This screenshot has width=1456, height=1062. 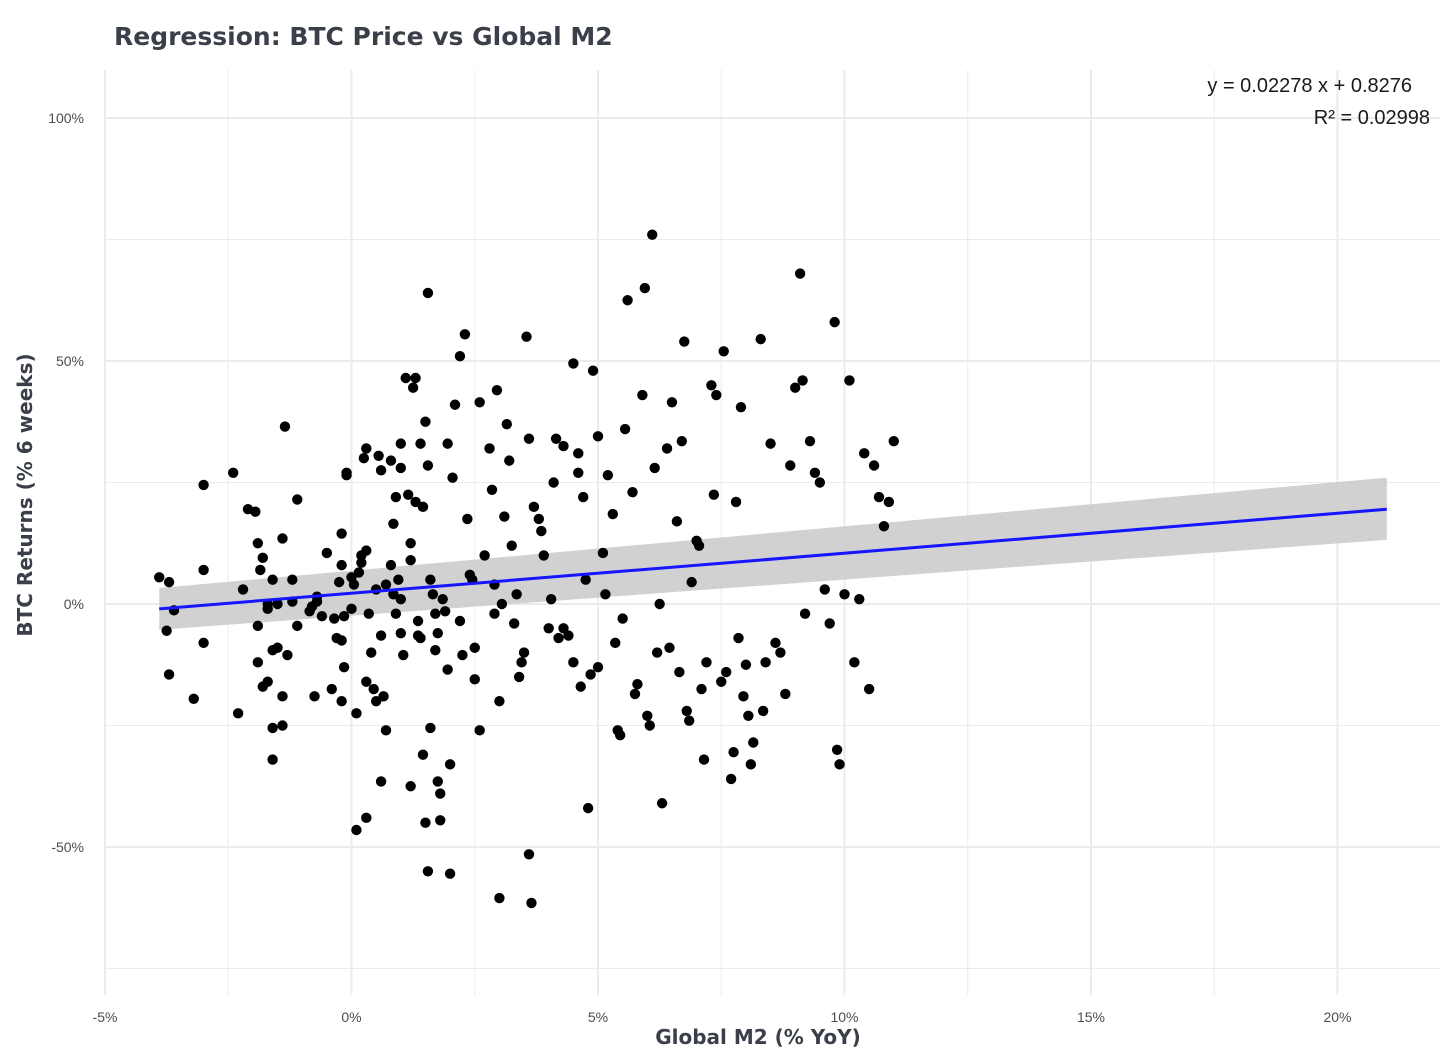 I want to click on x-tick-label: 5%, so click(x=598, y=1017).